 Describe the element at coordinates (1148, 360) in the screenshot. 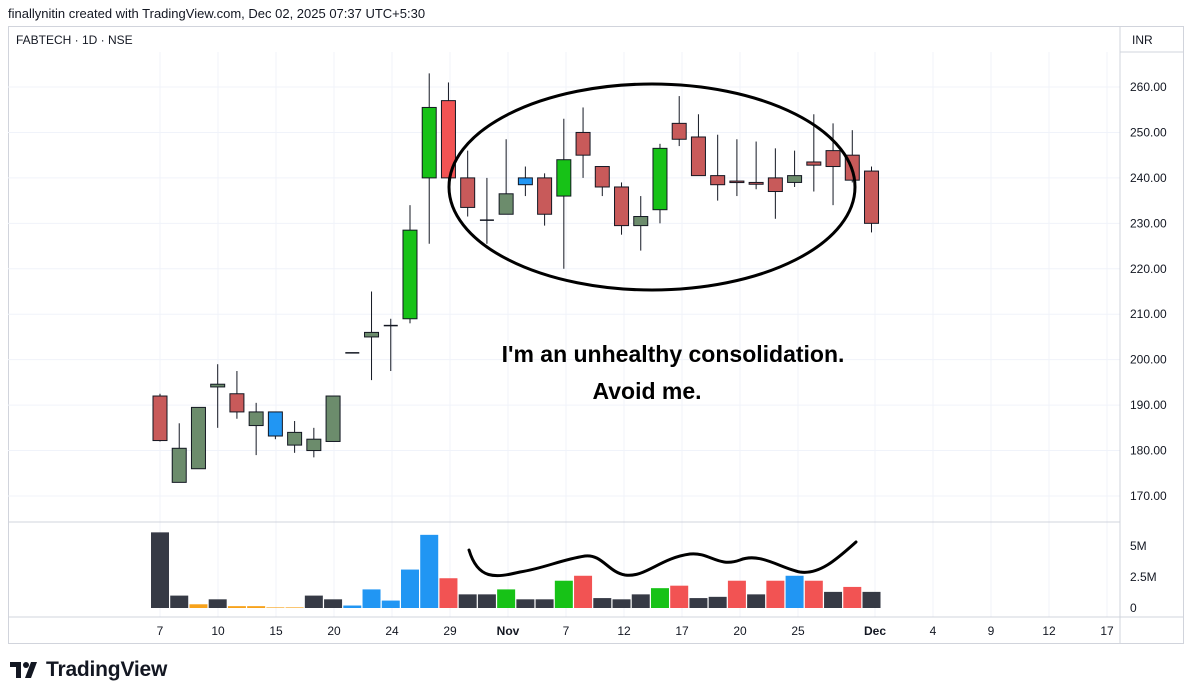

I see `price-tick-label: 200.00` at that location.